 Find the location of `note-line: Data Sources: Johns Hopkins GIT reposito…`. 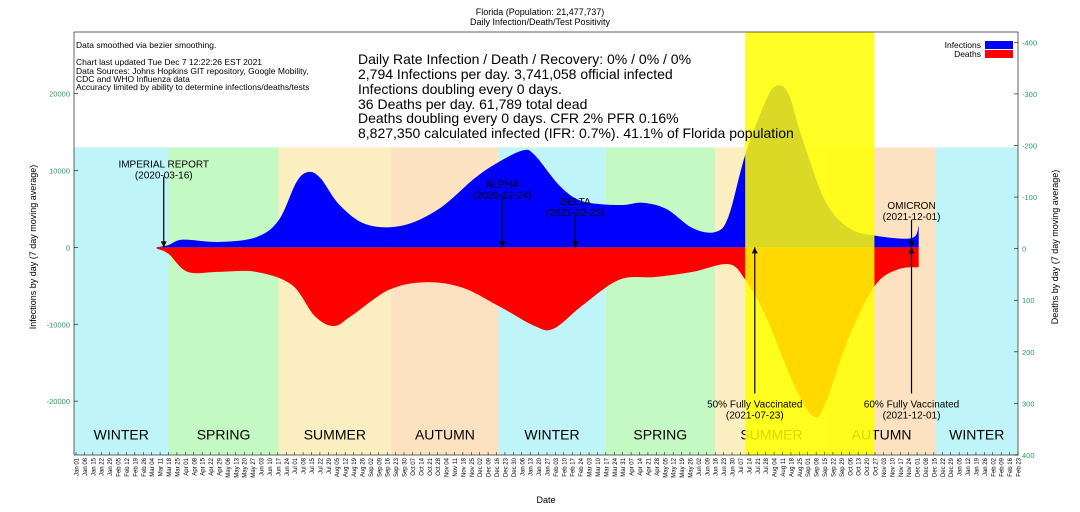

note-line: Data Sources: Johns Hopkins GIT reposito… is located at coordinates (192, 71).